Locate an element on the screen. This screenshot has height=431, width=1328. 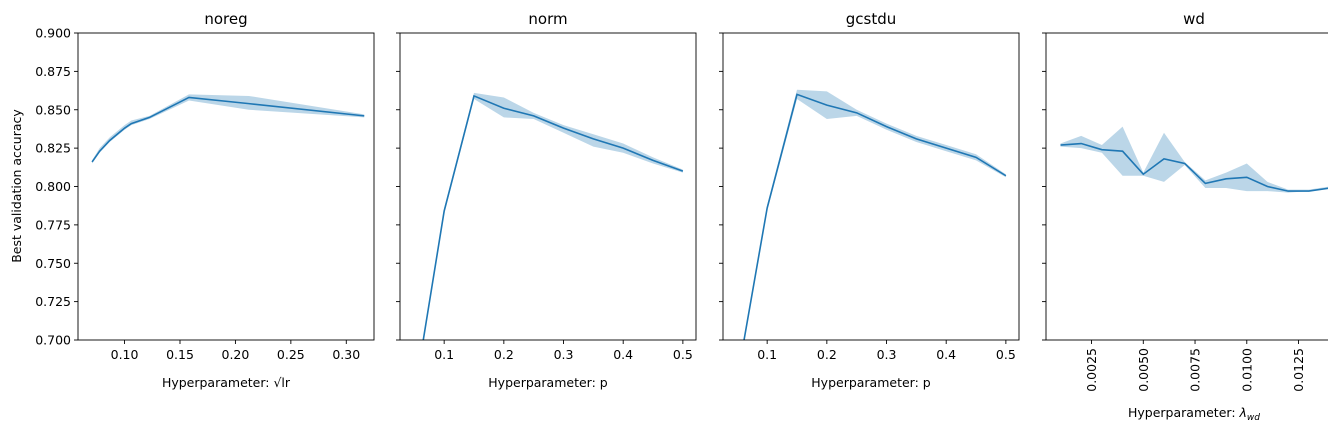
x-tick-label: 0.30 is located at coordinates (346, 354).